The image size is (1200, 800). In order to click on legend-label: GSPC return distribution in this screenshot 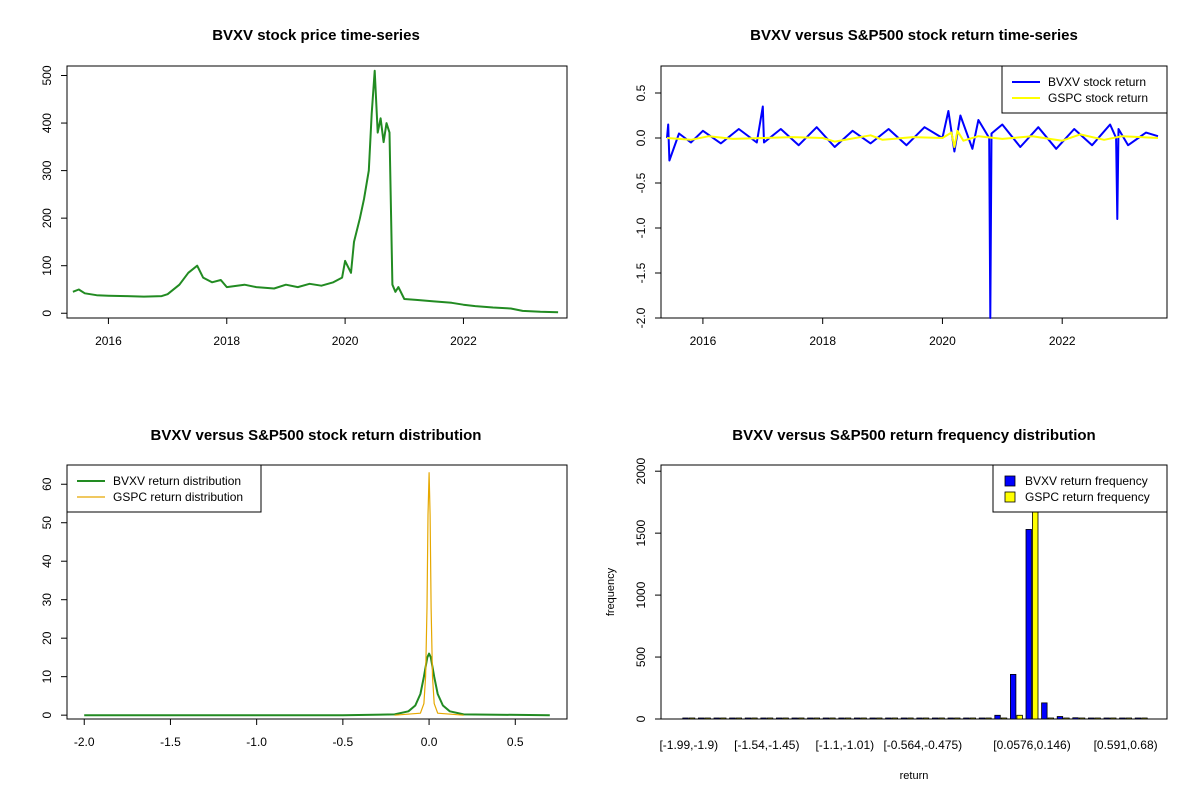, I will do `click(178, 497)`.